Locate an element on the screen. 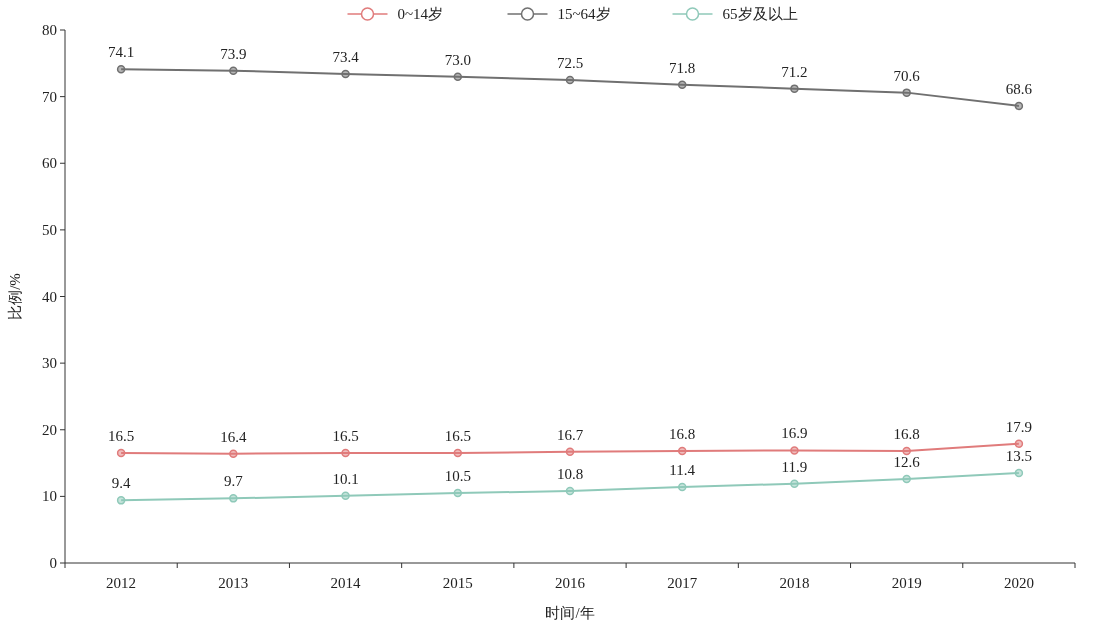 The width and height of the screenshot is (1094, 627). y-tick-label: 30 is located at coordinates (49, 363).